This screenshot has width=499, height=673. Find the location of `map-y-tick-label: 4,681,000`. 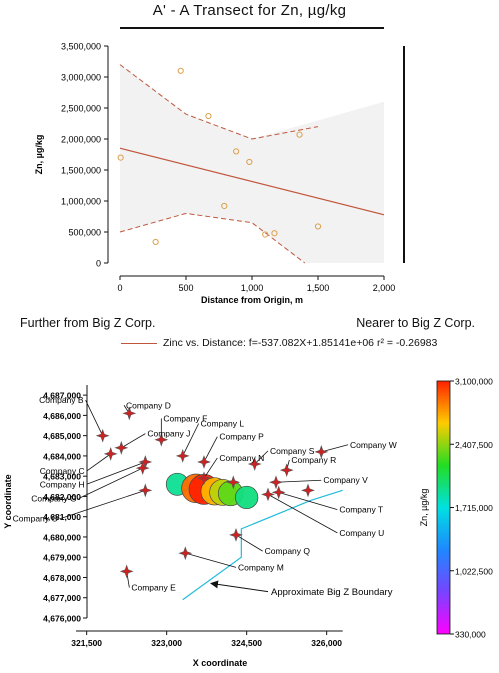

map-y-tick-label: 4,681,000 is located at coordinates (62, 517).